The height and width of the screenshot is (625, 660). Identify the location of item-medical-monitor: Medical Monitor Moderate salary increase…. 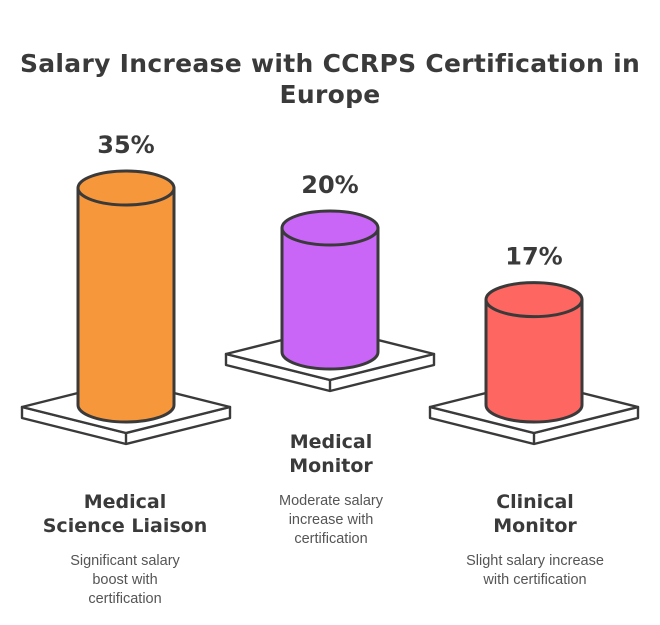
(331, 489).